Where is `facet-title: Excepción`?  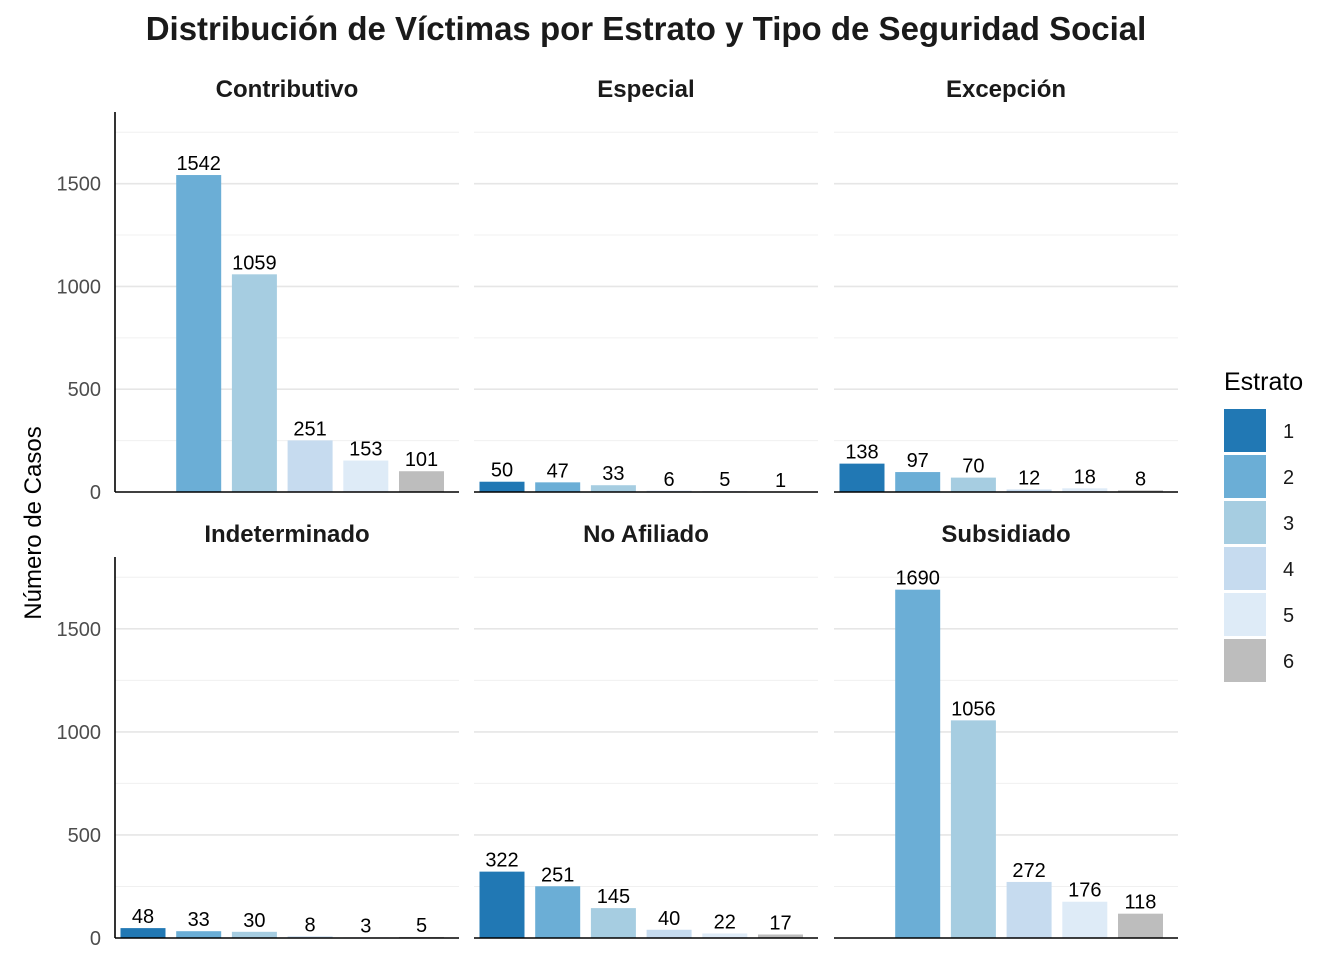
facet-title: Excepción is located at coordinates (1006, 89).